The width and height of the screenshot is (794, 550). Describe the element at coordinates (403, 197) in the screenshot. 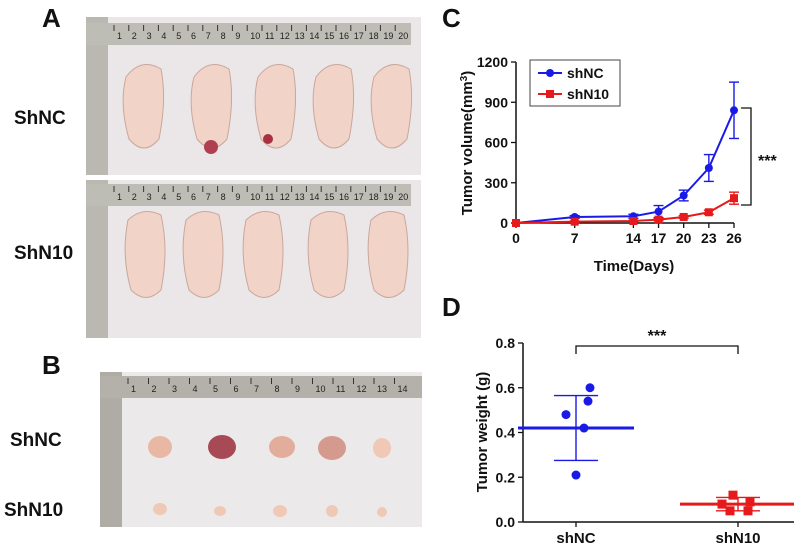

I see `ruler-tick-label: 20` at that location.